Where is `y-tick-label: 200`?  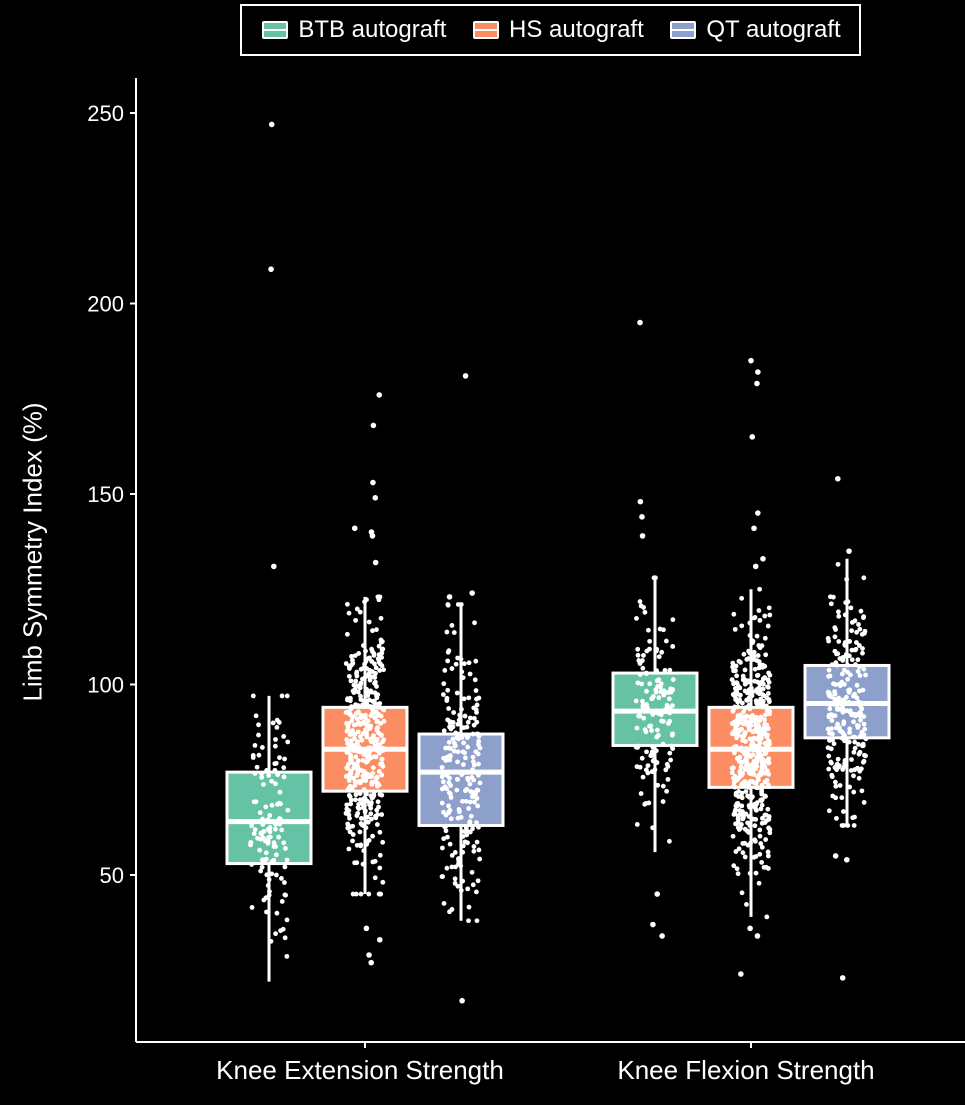
y-tick-label: 200 is located at coordinates (105, 304).